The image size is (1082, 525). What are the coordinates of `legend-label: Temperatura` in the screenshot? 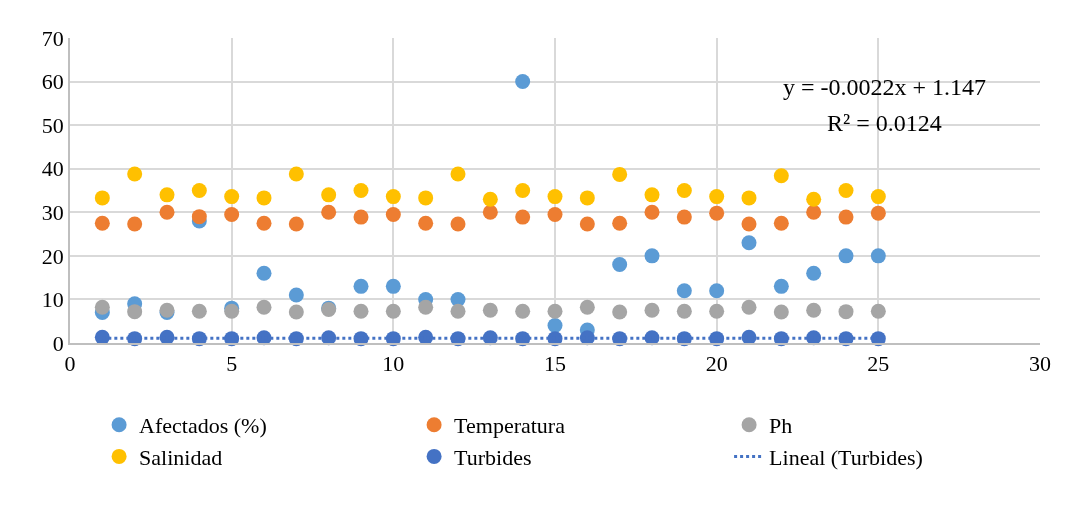 It's located at (510, 426).